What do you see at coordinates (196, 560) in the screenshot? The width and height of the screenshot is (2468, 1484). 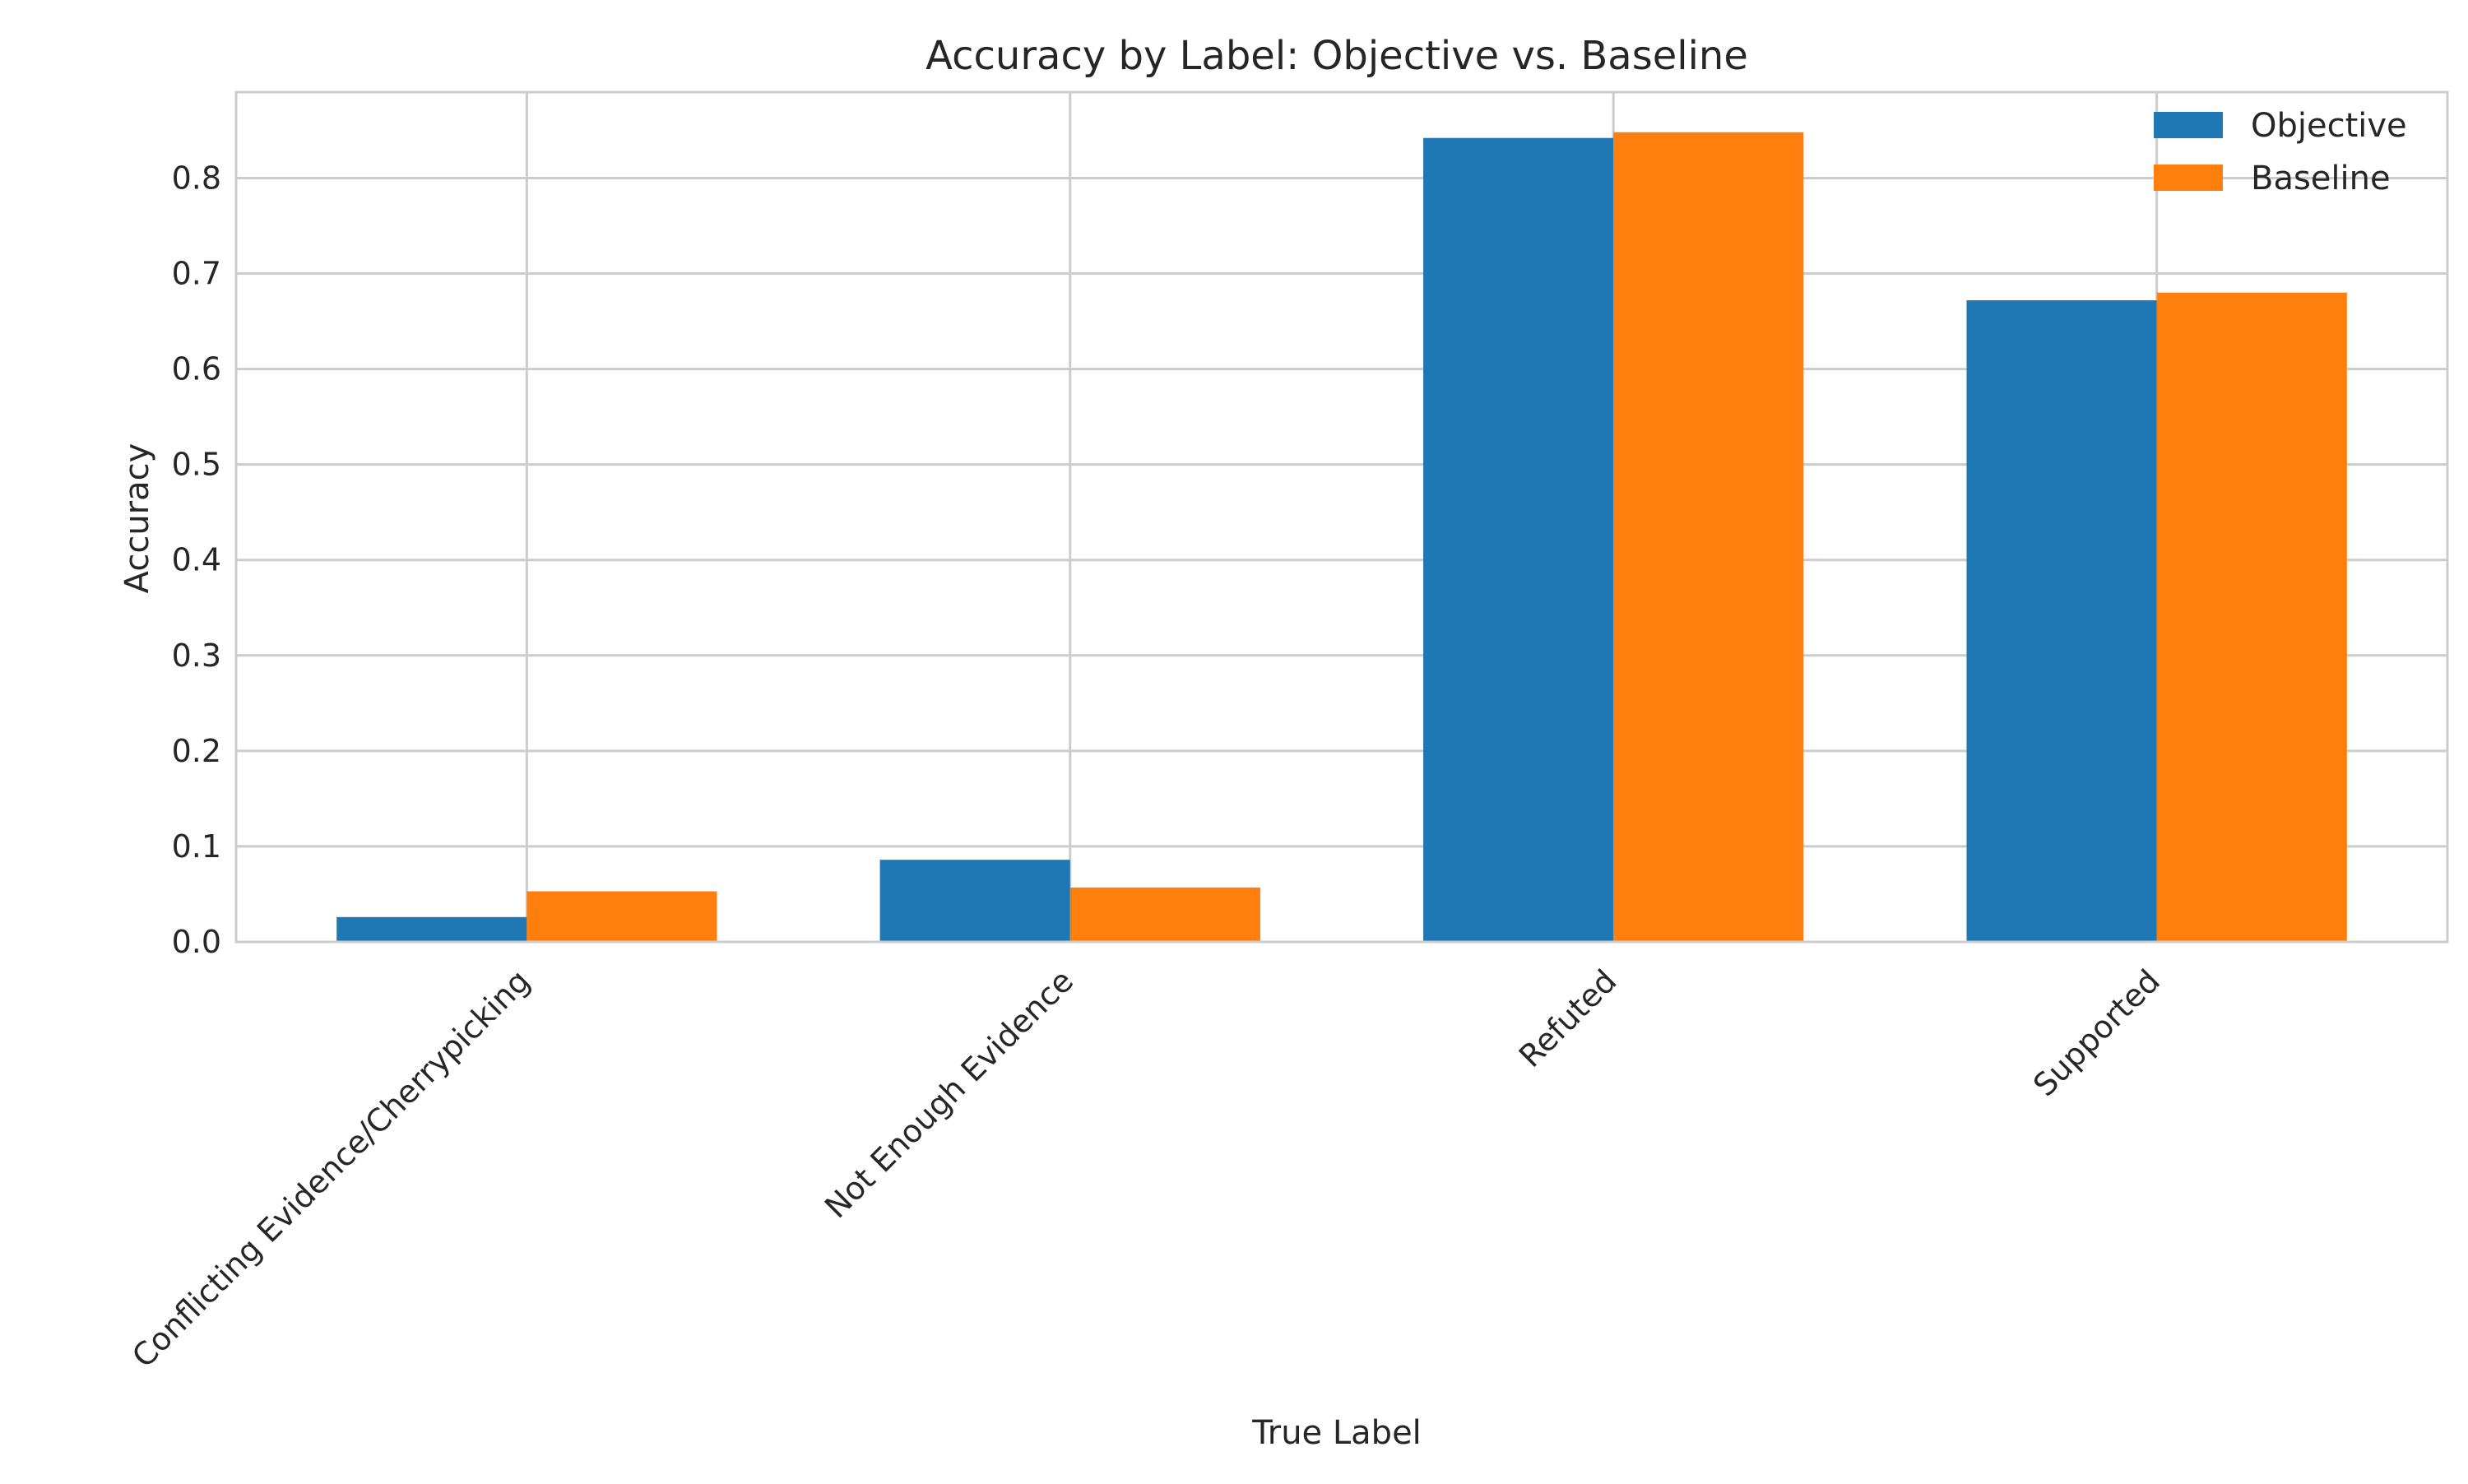 I see `y-tick-label: 0.4` at bounding box center [196, 560].